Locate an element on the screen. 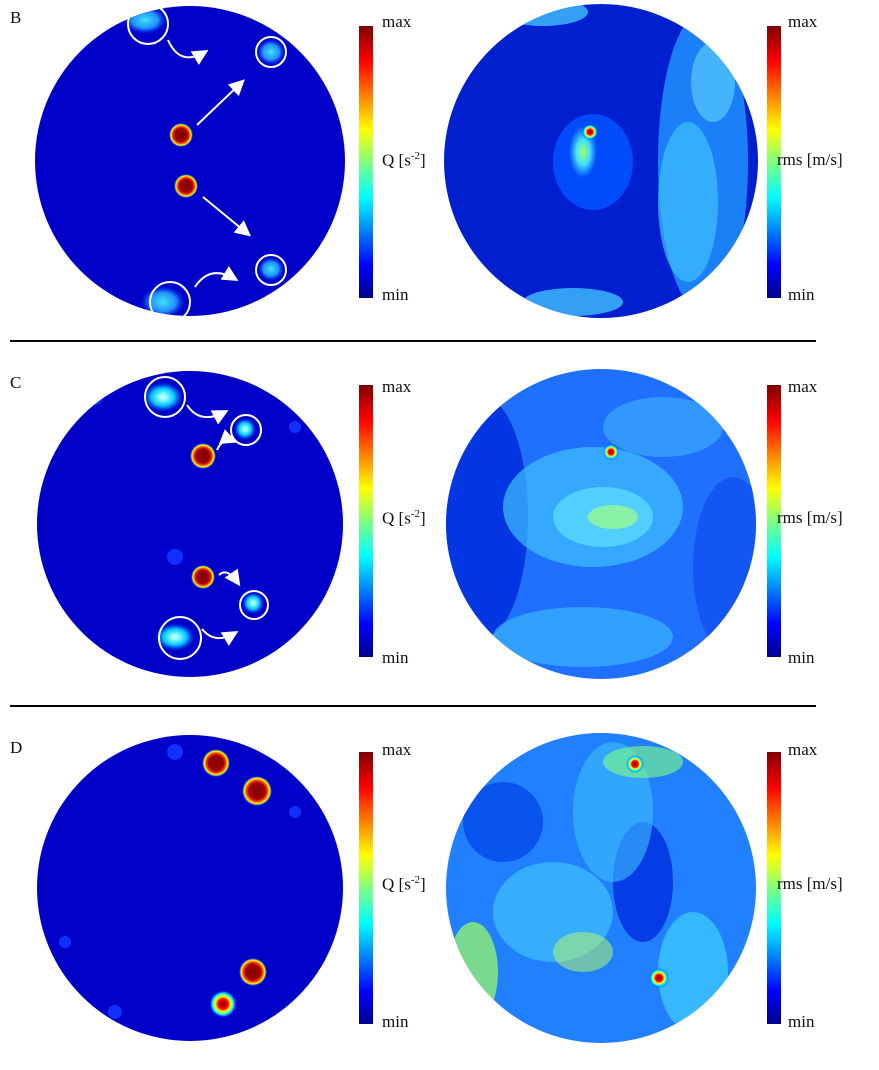 This screenshot has width=879, height=1070. panel-letter: C is located at coordinates (16, 382).